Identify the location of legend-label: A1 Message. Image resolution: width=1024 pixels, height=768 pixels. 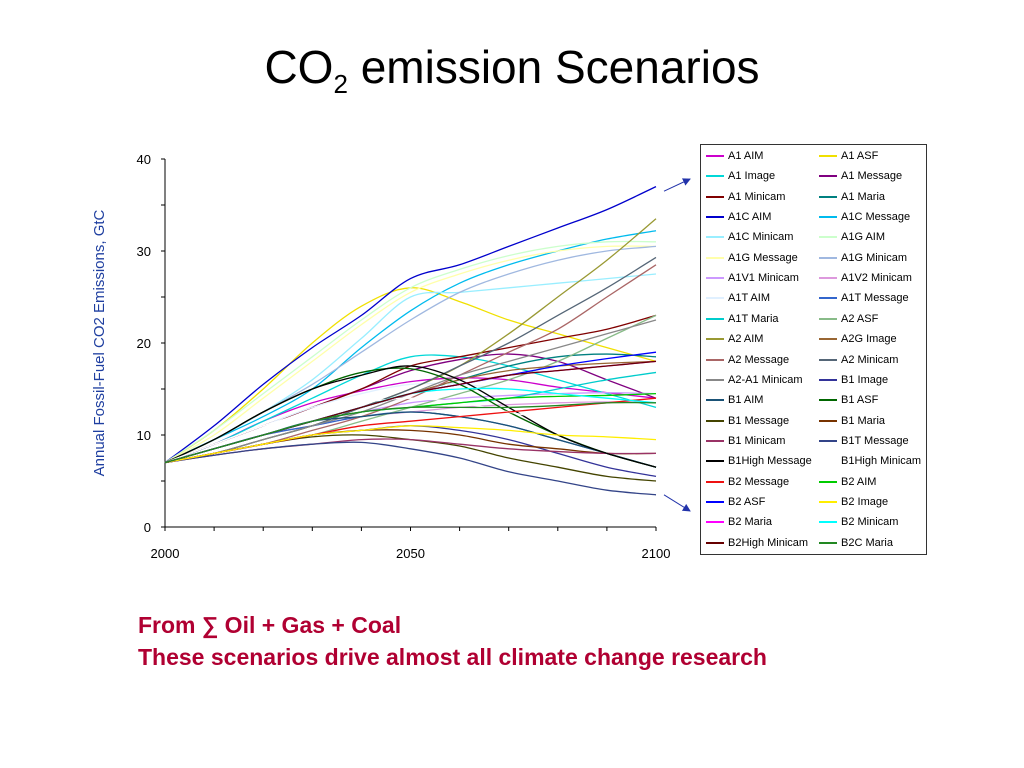
(872, 176).